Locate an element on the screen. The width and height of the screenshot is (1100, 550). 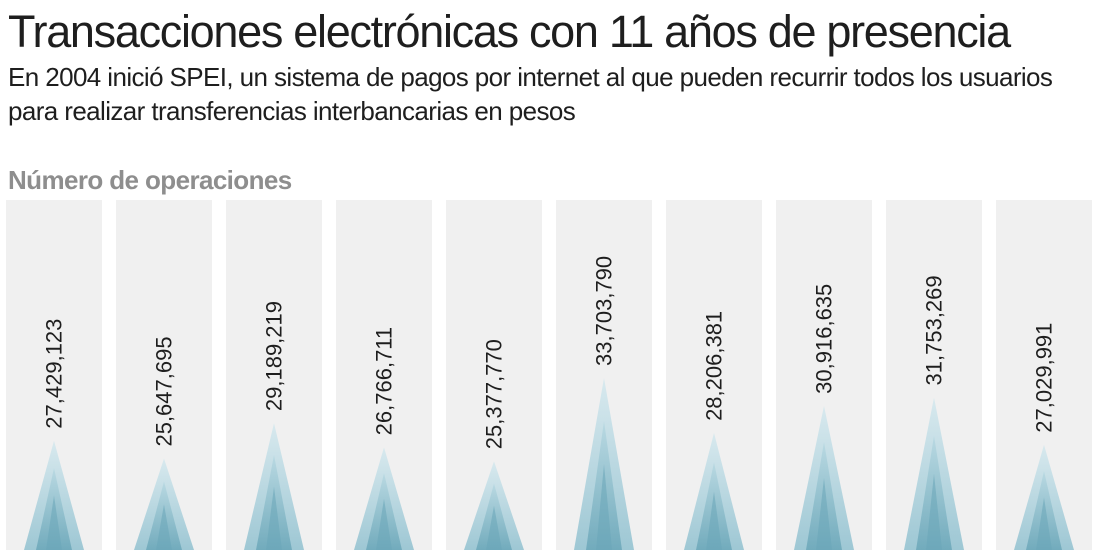
value-label-1: 27,429,123 is located at coordinates (54, 374).